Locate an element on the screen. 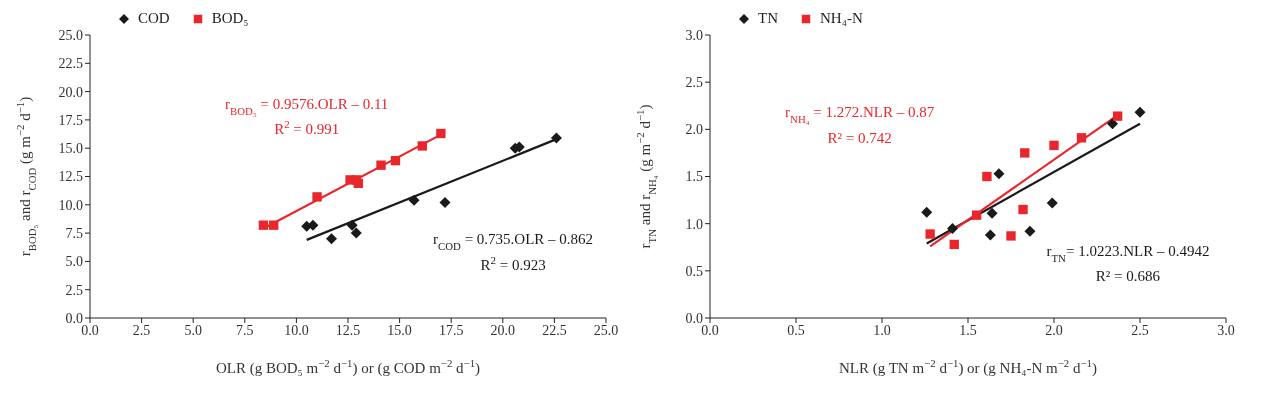 The width and height of the screenshot is (1275, 398). annotation: r$_{TN}$= 1.0223.NLR – 0.4942 is located at coordinates (1128, 253).